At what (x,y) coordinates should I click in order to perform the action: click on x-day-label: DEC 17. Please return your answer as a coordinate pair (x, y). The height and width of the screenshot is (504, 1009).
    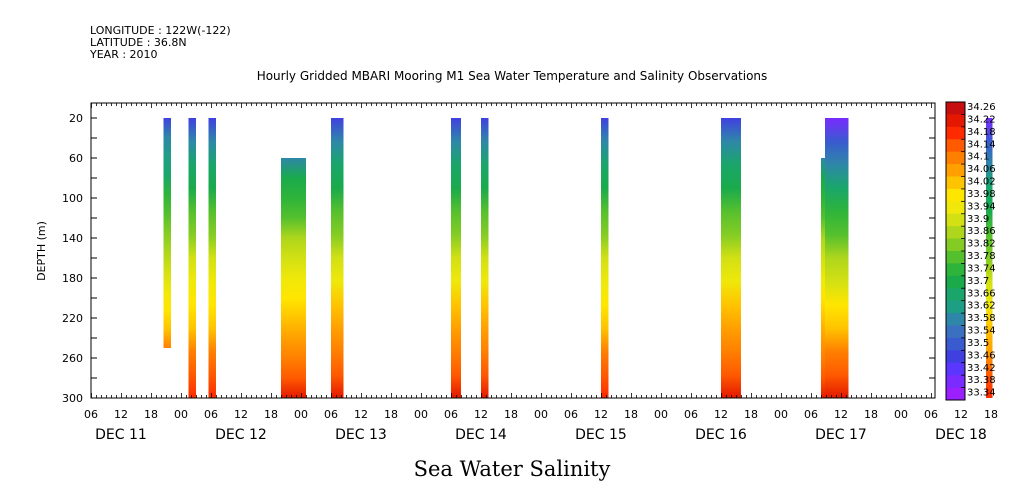
    Looking at the image, I should click on (841, 435).